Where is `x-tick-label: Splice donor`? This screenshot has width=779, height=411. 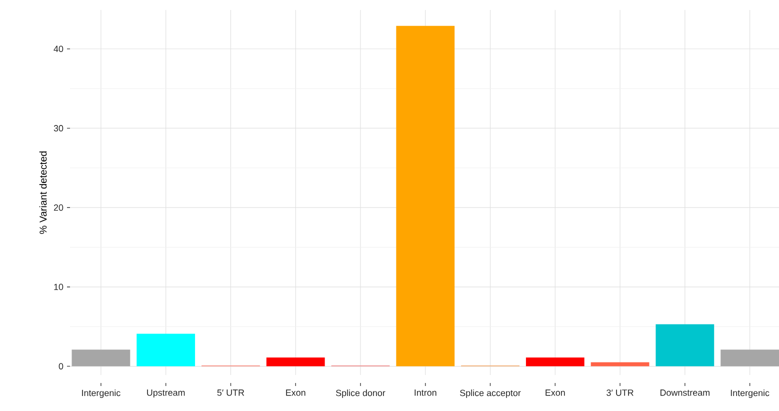
x-tick-label: Splice donor is located at coordinates (361, 394).